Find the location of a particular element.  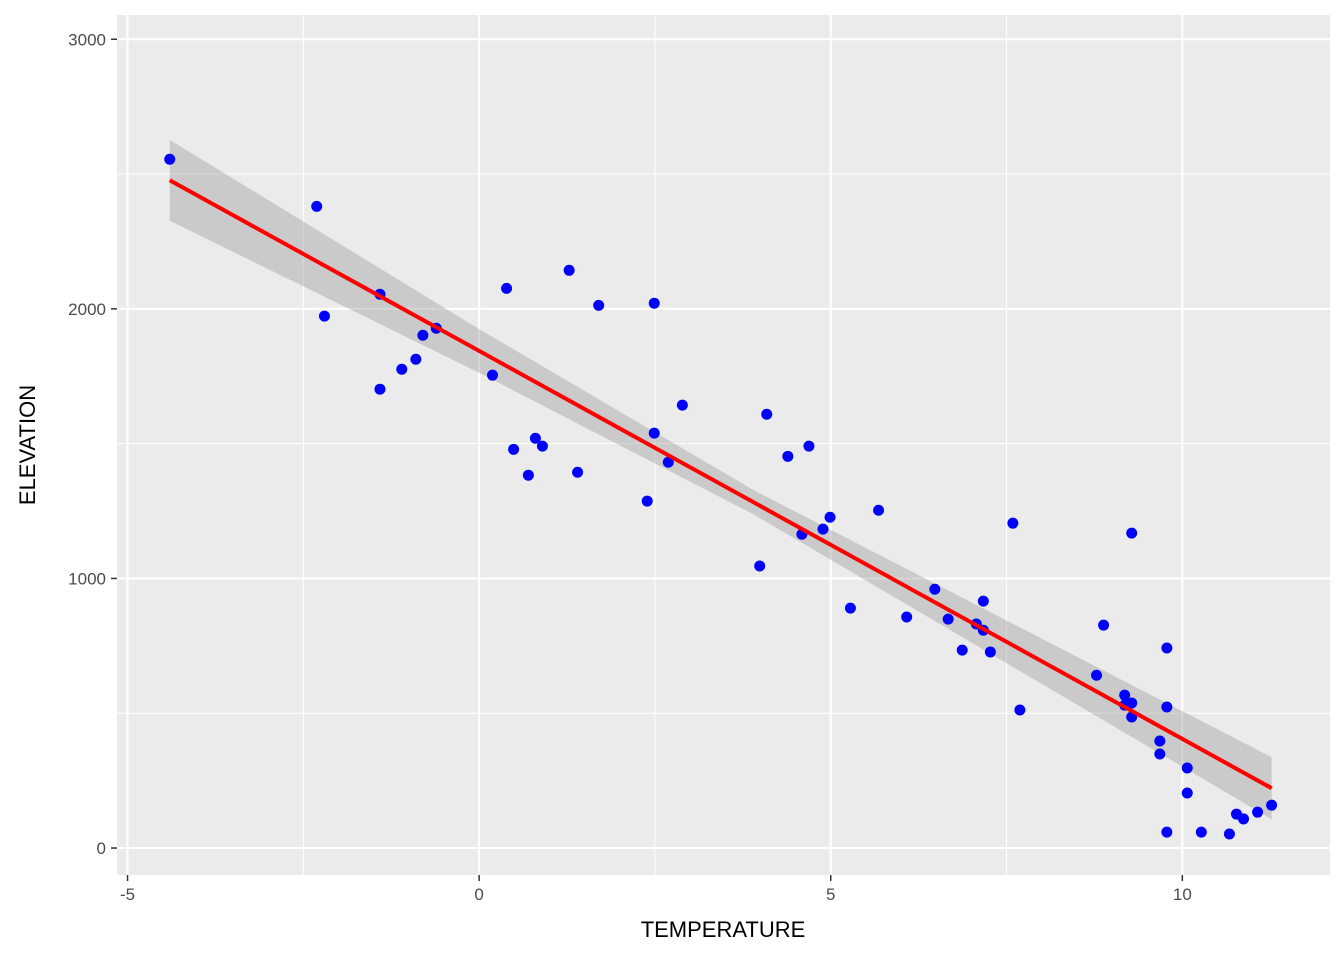

x-tick-label: 0 is located at coordinates (478, 894).